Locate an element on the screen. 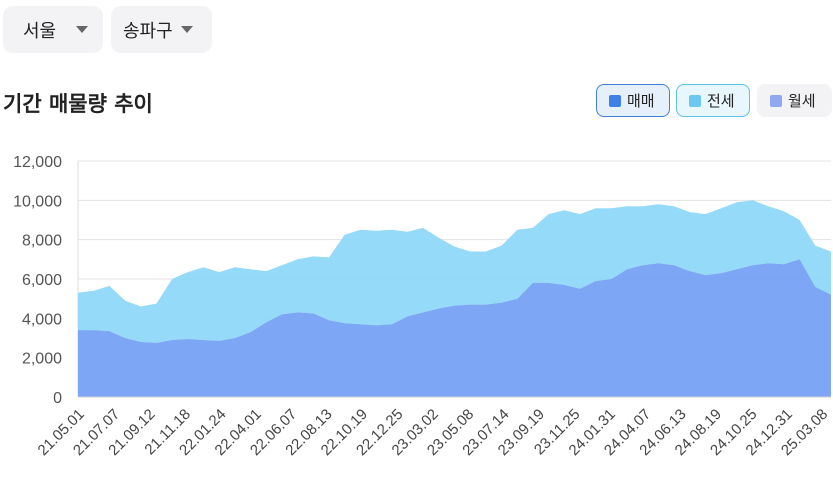 Image resolution: width=833 pixels, height=486 pixels. y-tick-label: 4,000 is located at coordinates (42, 319).